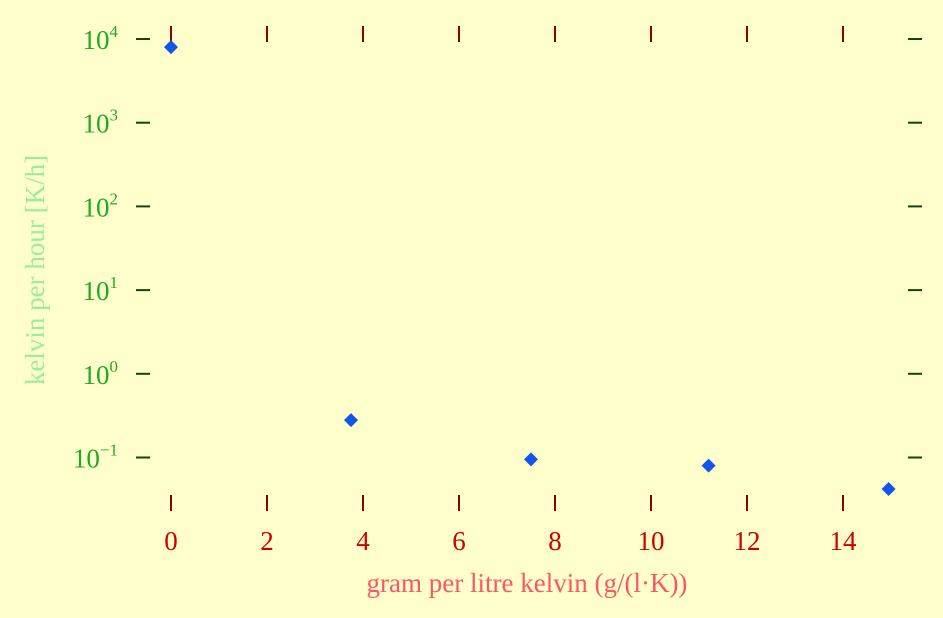  What do you see at coordinates (747, 541) in the screenshot?
I see `x-tick-label: 12` at bounding box center [747, 541].